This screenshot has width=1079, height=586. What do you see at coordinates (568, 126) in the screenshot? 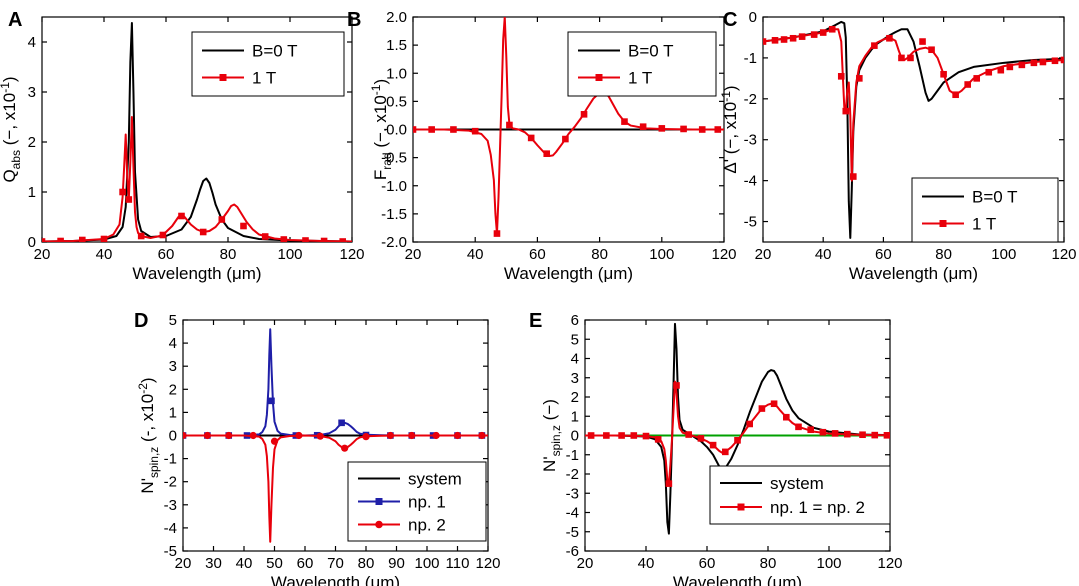
I see `series-line-1-t` at bounding box center [568, 126].